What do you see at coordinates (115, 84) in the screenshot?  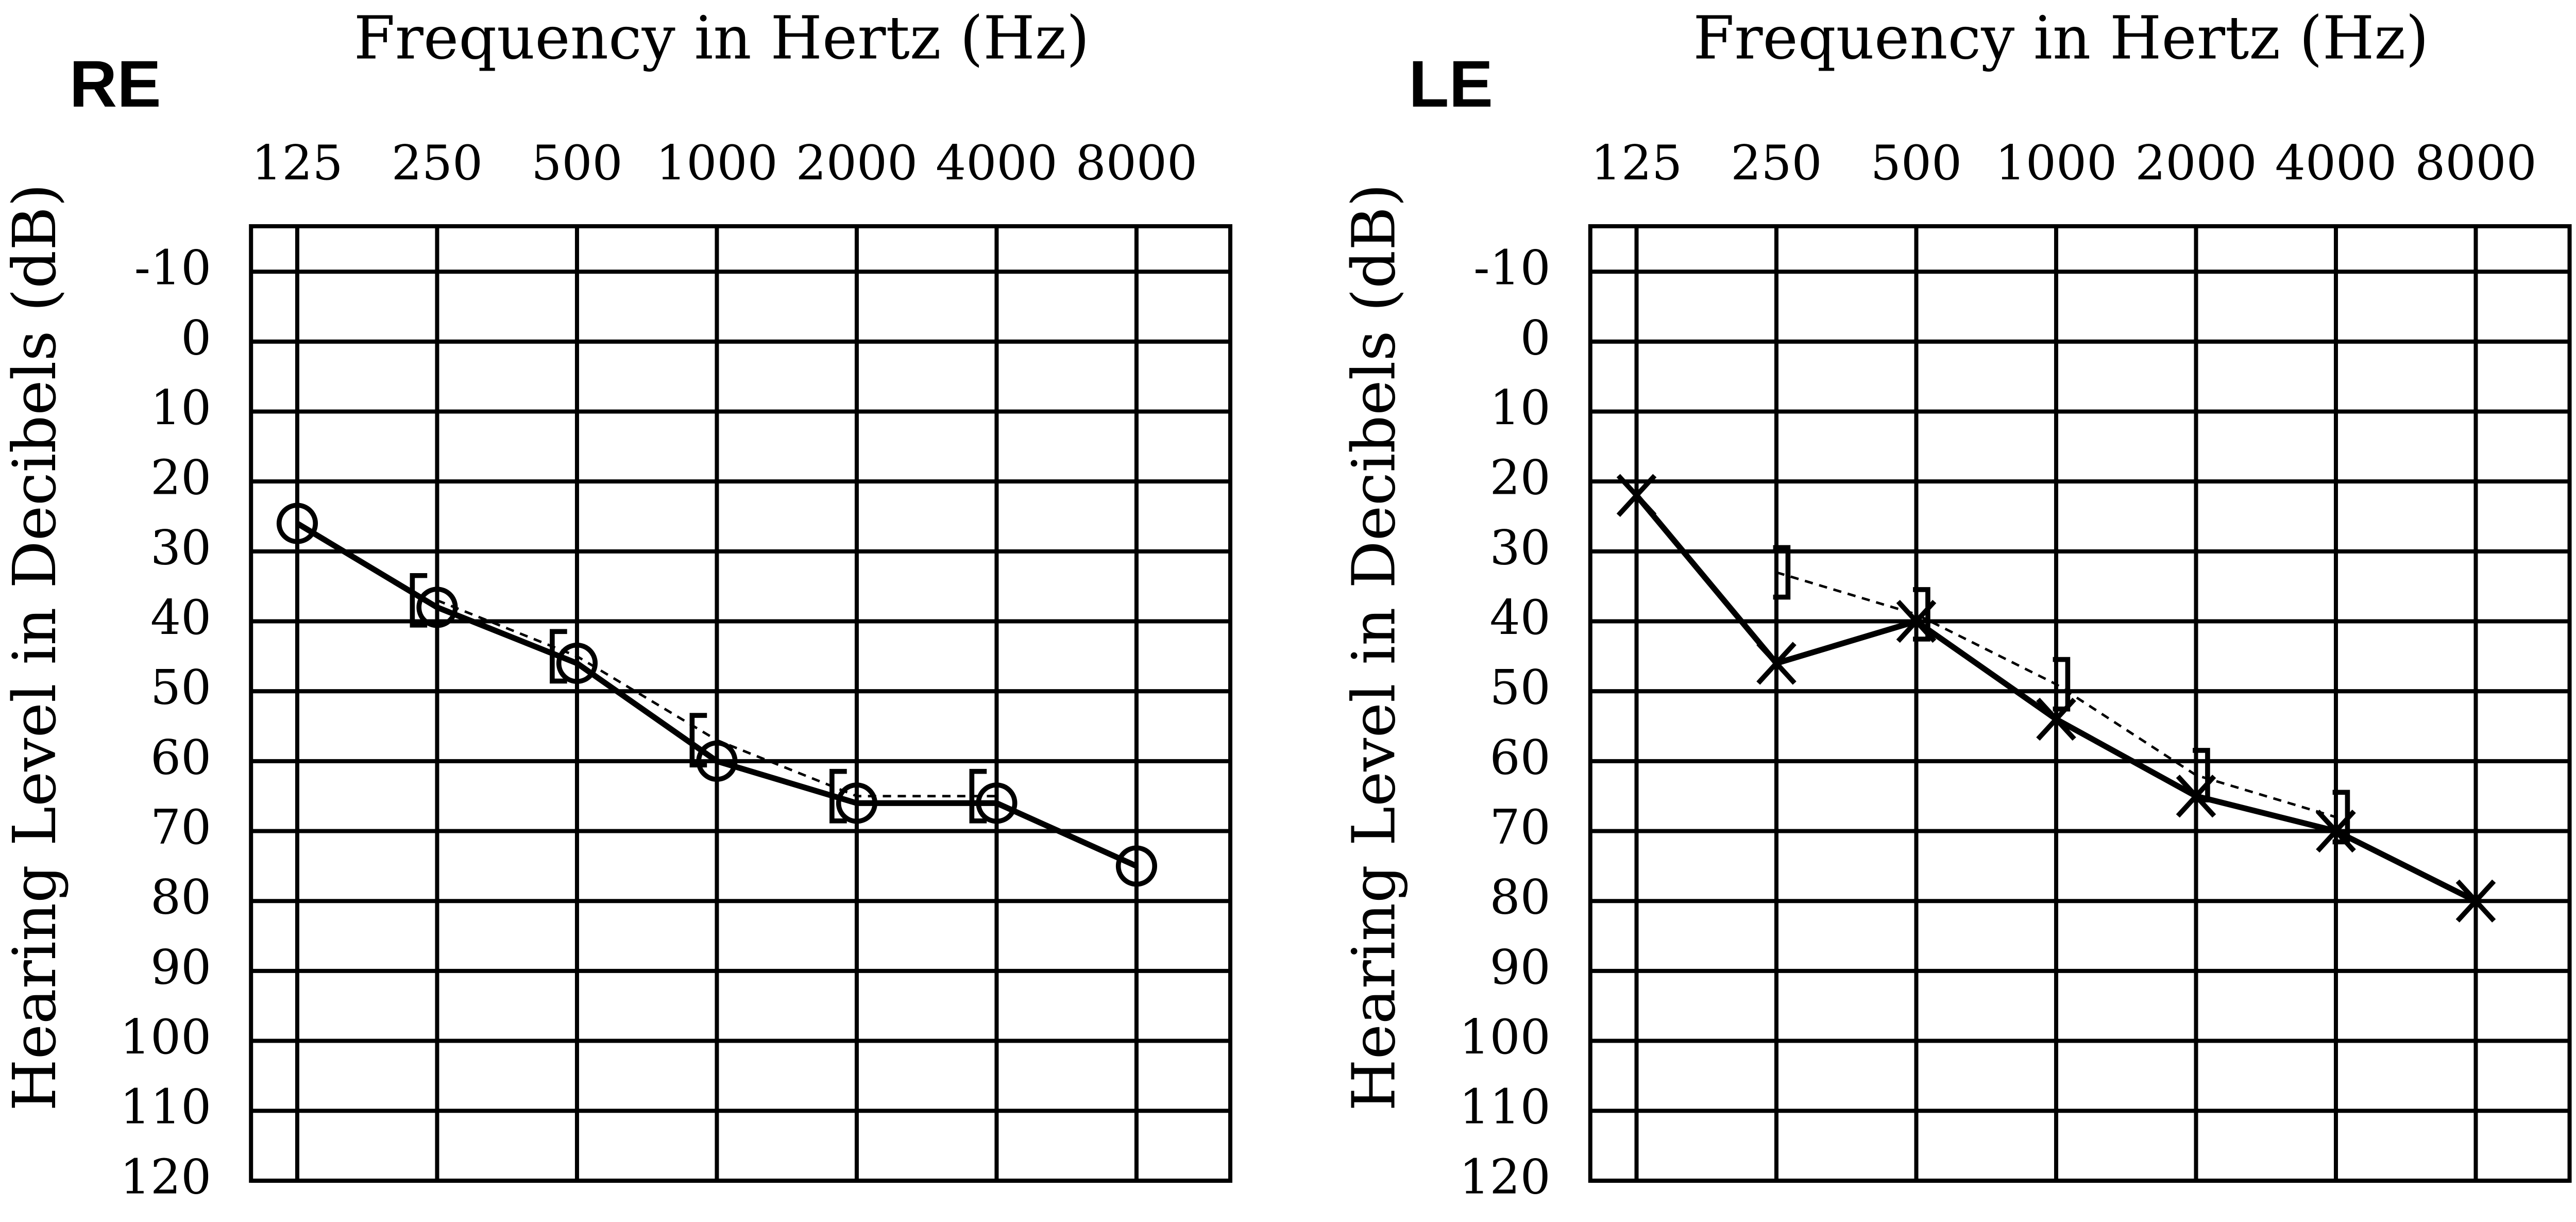 I see `ear-label: RE` at bounding box center [115, 84].